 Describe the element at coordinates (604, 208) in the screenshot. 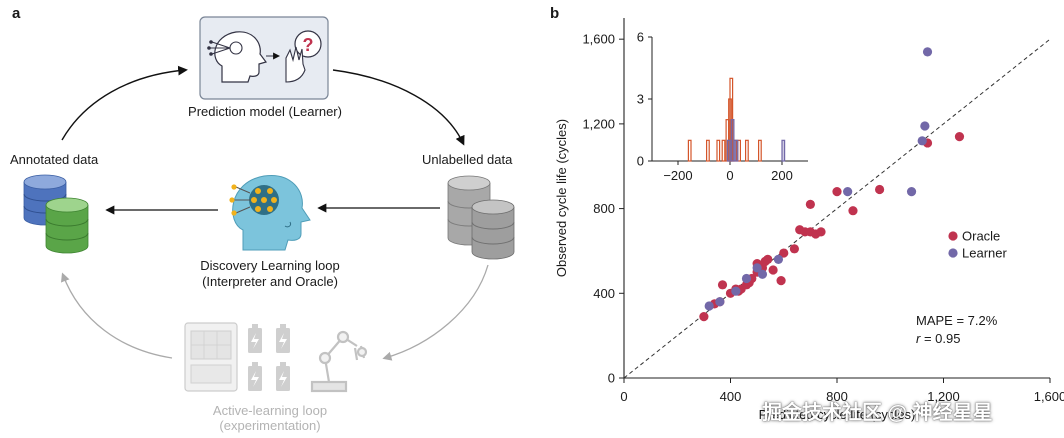

I see `y-tick-label: 800` at that location.